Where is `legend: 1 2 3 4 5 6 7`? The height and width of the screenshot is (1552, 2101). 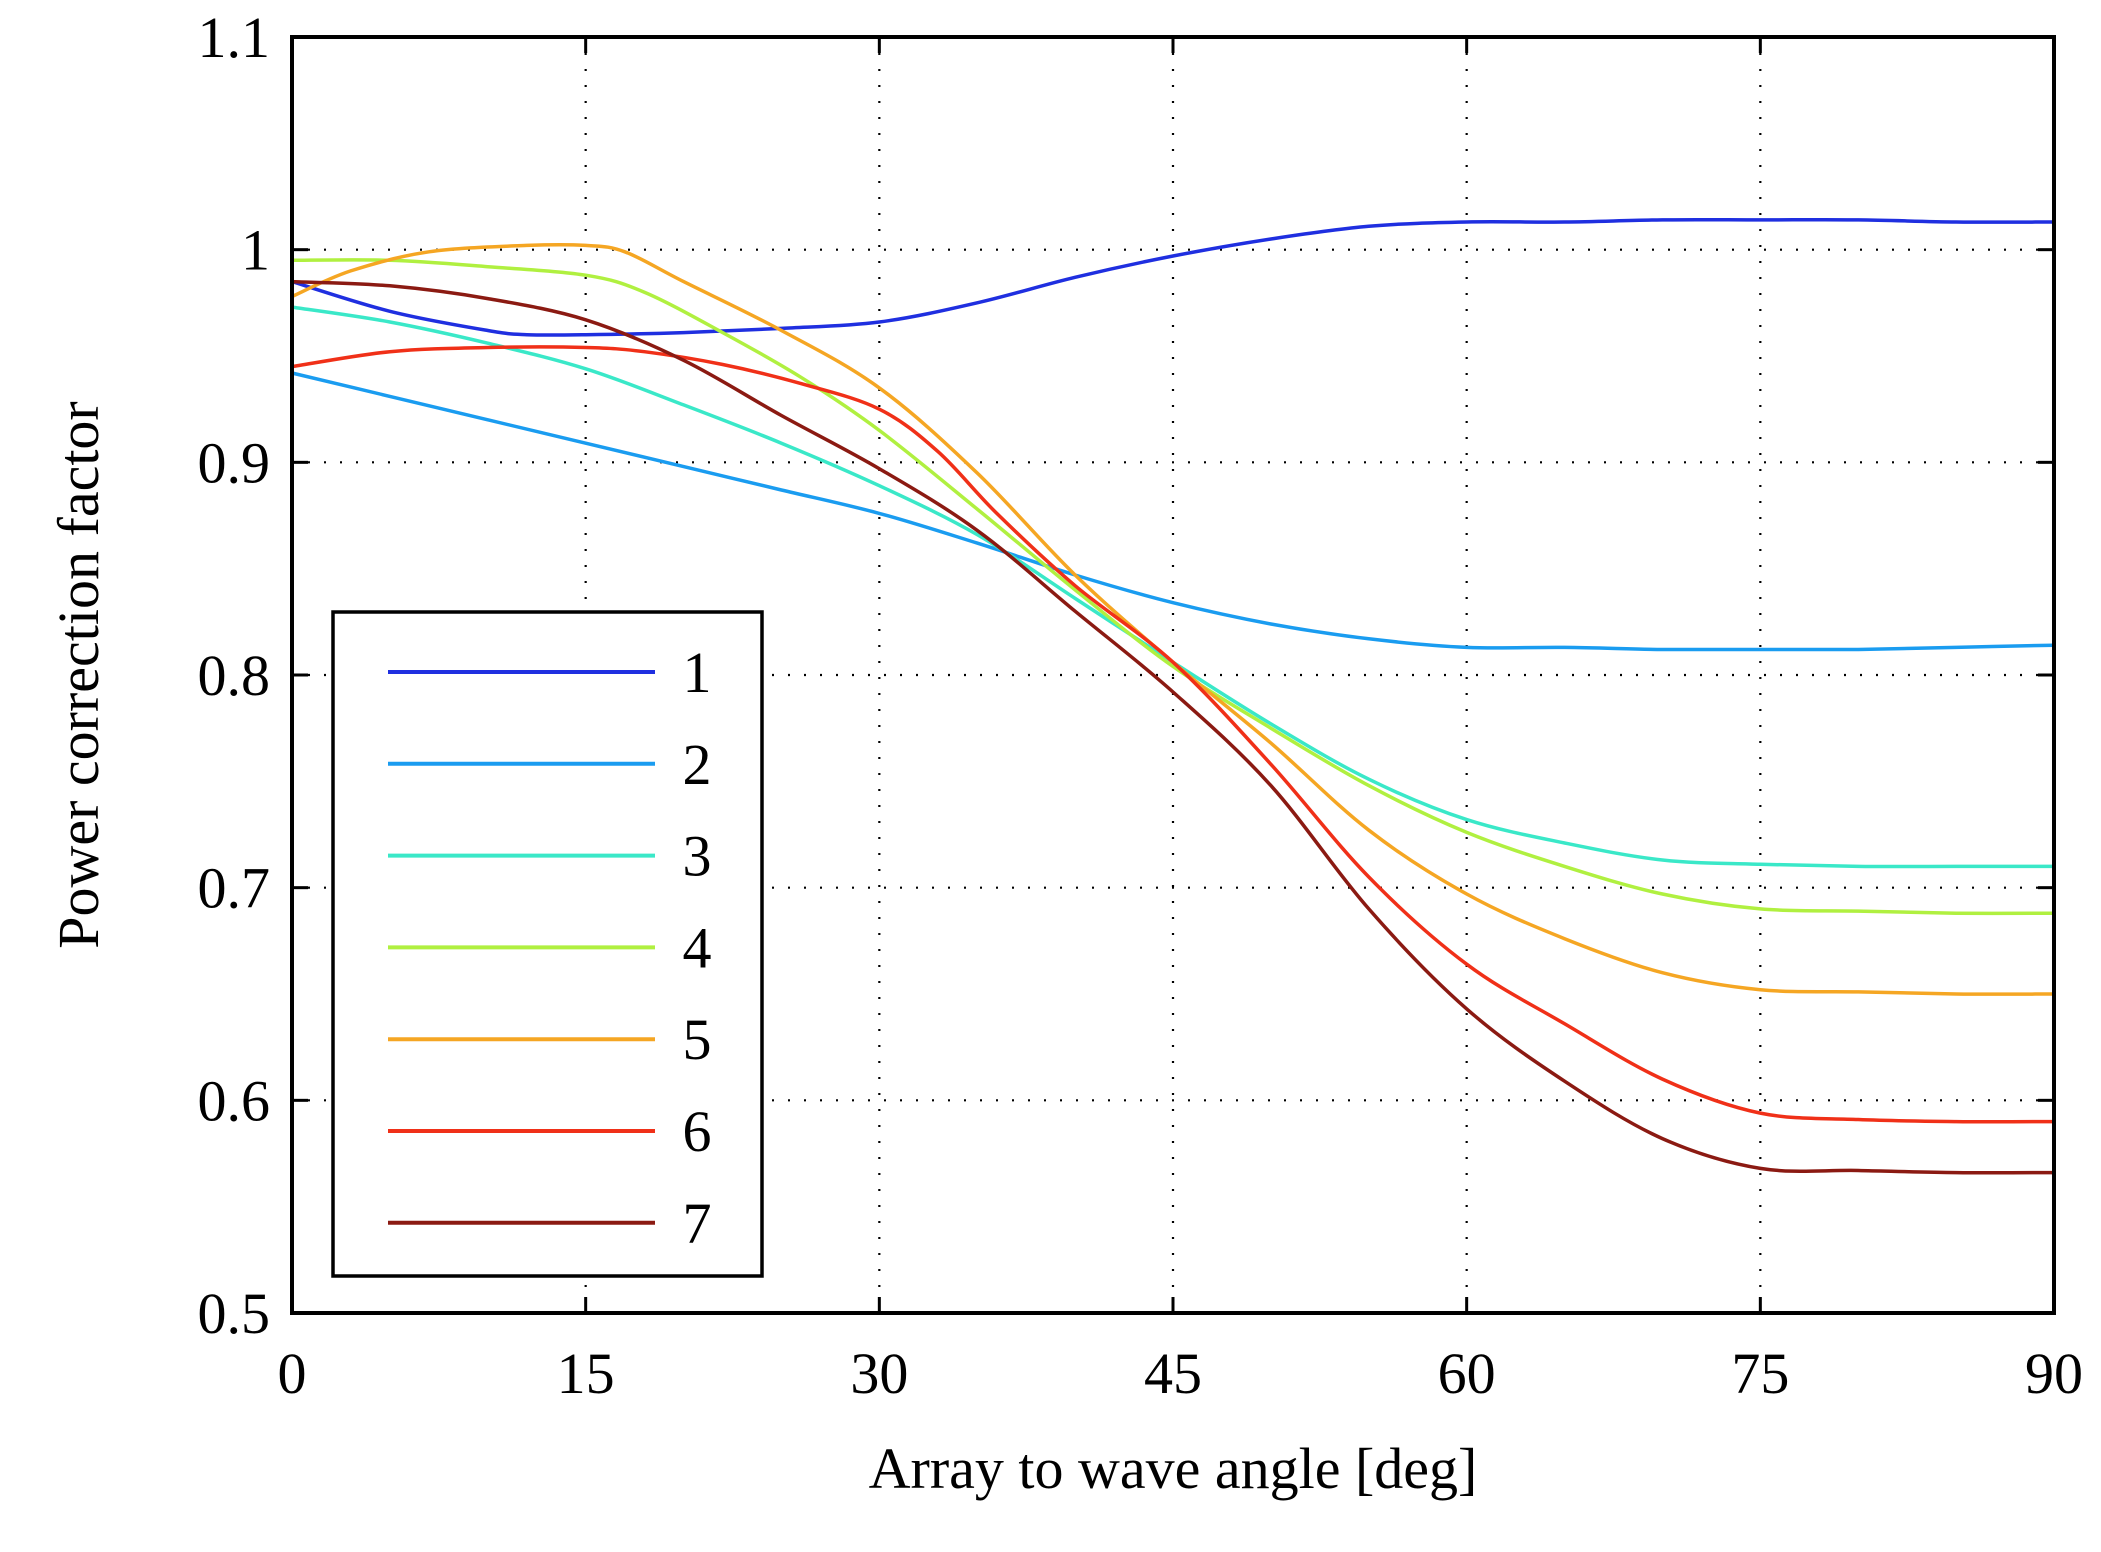 legend: 1 2 3 4 5 6 7 is located at coordinates (547, 944).